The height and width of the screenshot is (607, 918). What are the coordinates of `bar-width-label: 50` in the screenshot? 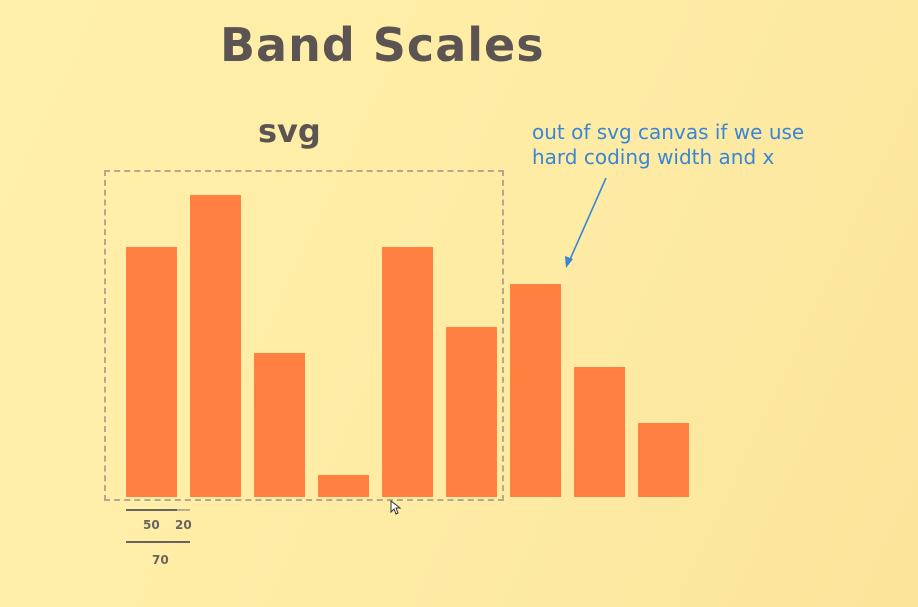 It's located at (151, 525).